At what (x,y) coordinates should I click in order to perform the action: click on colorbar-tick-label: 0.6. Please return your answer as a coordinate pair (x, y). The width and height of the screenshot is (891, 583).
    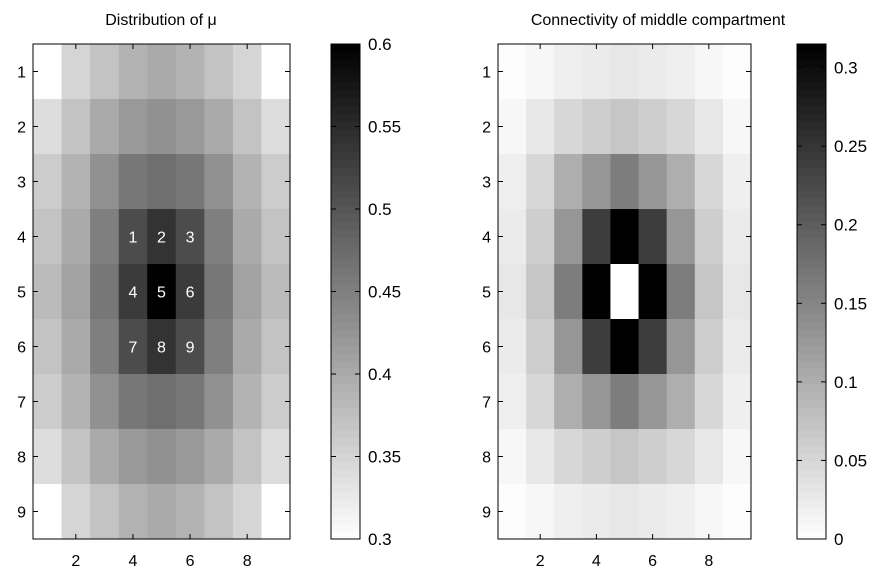
    Looking at the image, I should click on (380, 44).